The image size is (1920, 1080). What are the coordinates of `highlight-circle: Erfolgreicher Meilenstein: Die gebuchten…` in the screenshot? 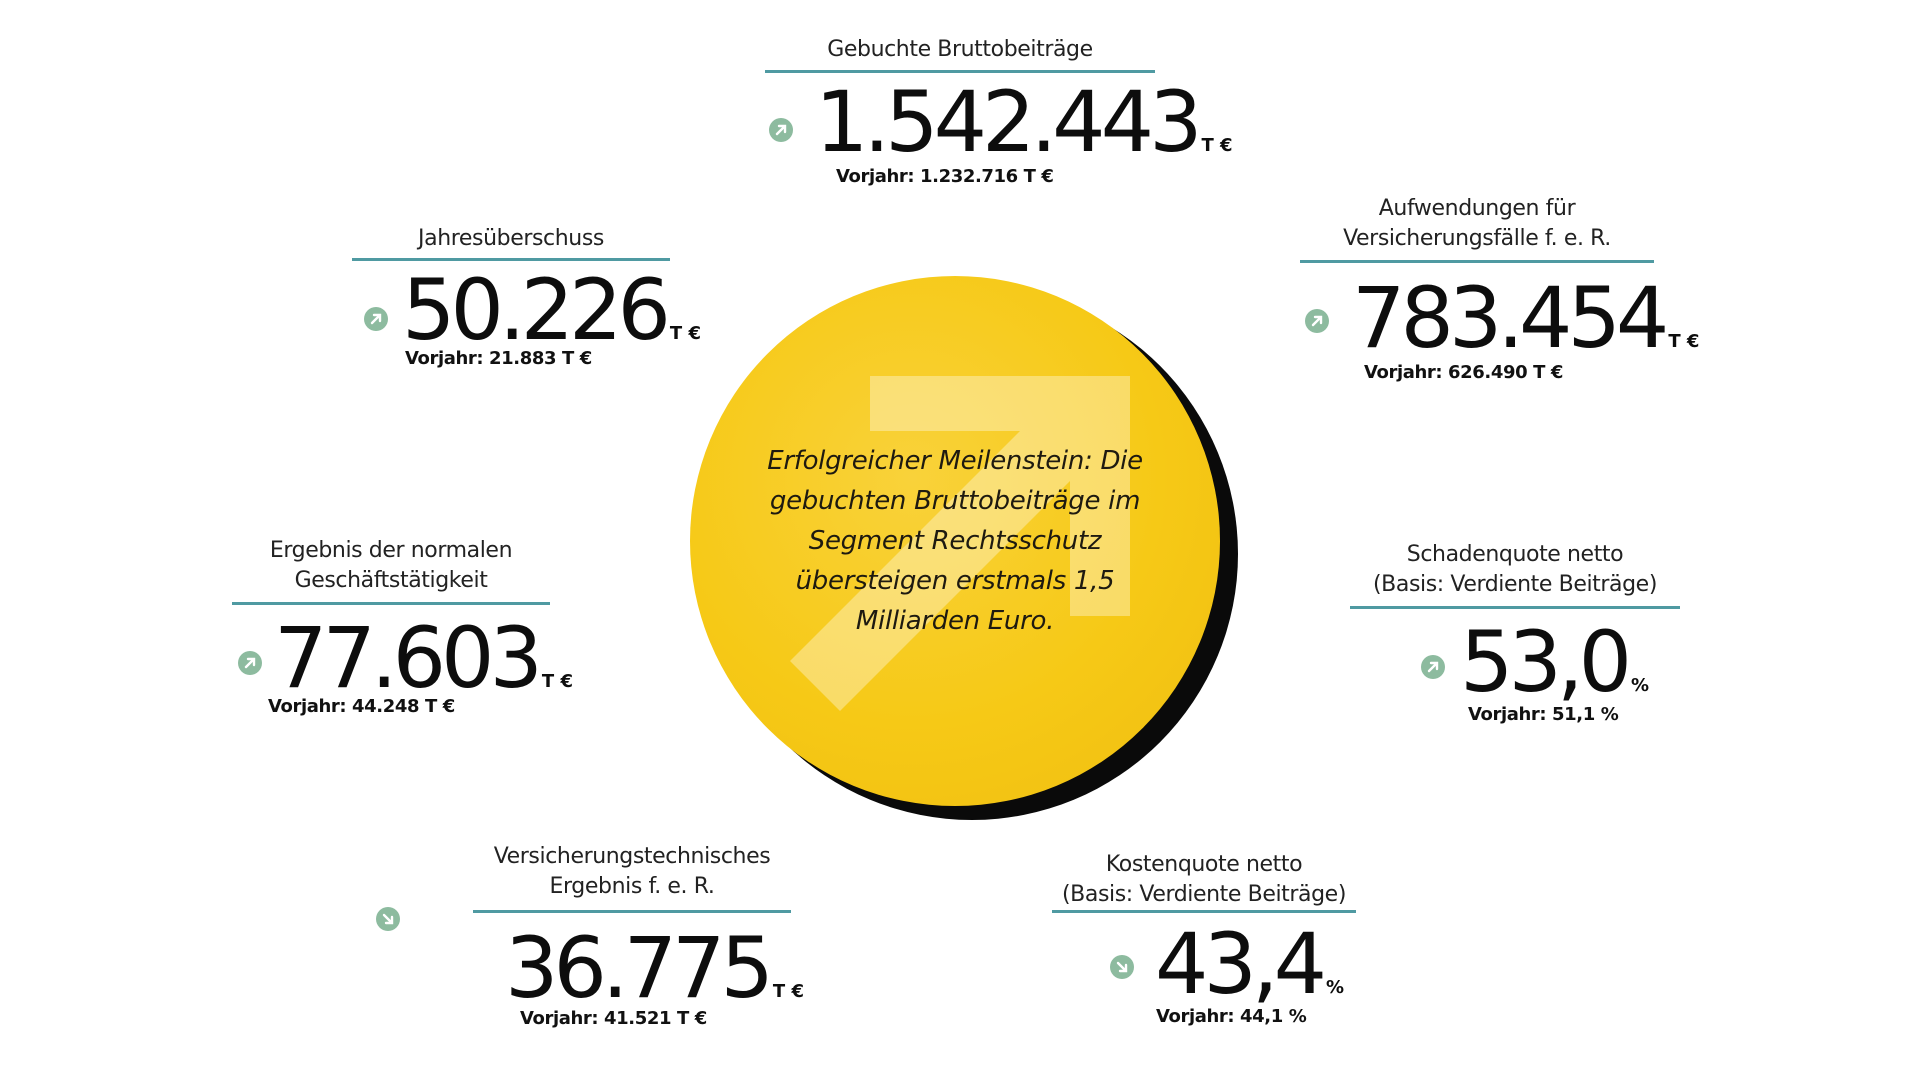 It's located at (955, 541).